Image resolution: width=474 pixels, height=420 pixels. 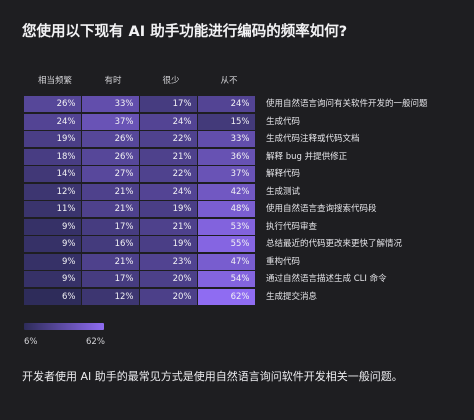 What do you see at coordinates (226, 226) in the screenshot?
I see `heatmap-cell: 53%` at bounding box center [226, 226].